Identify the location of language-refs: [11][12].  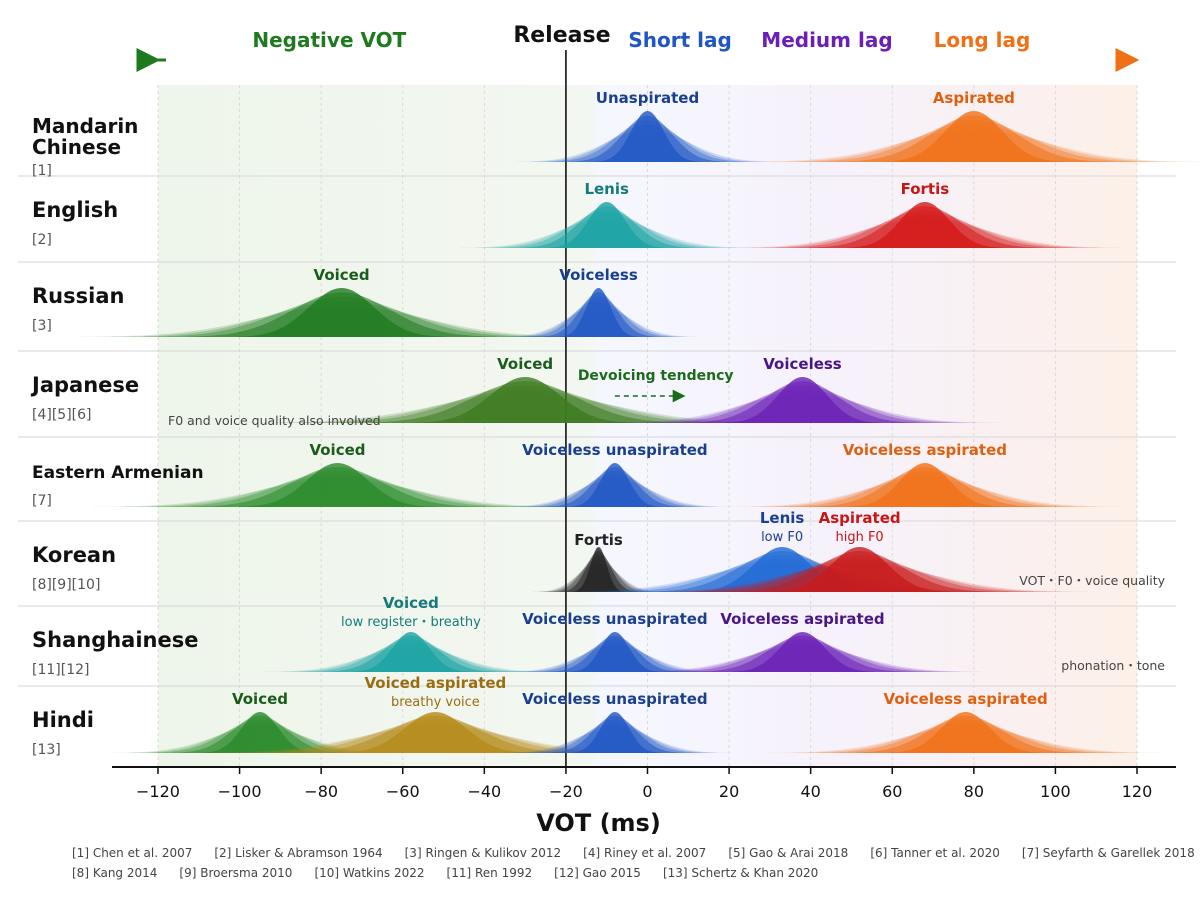
(60, 670).